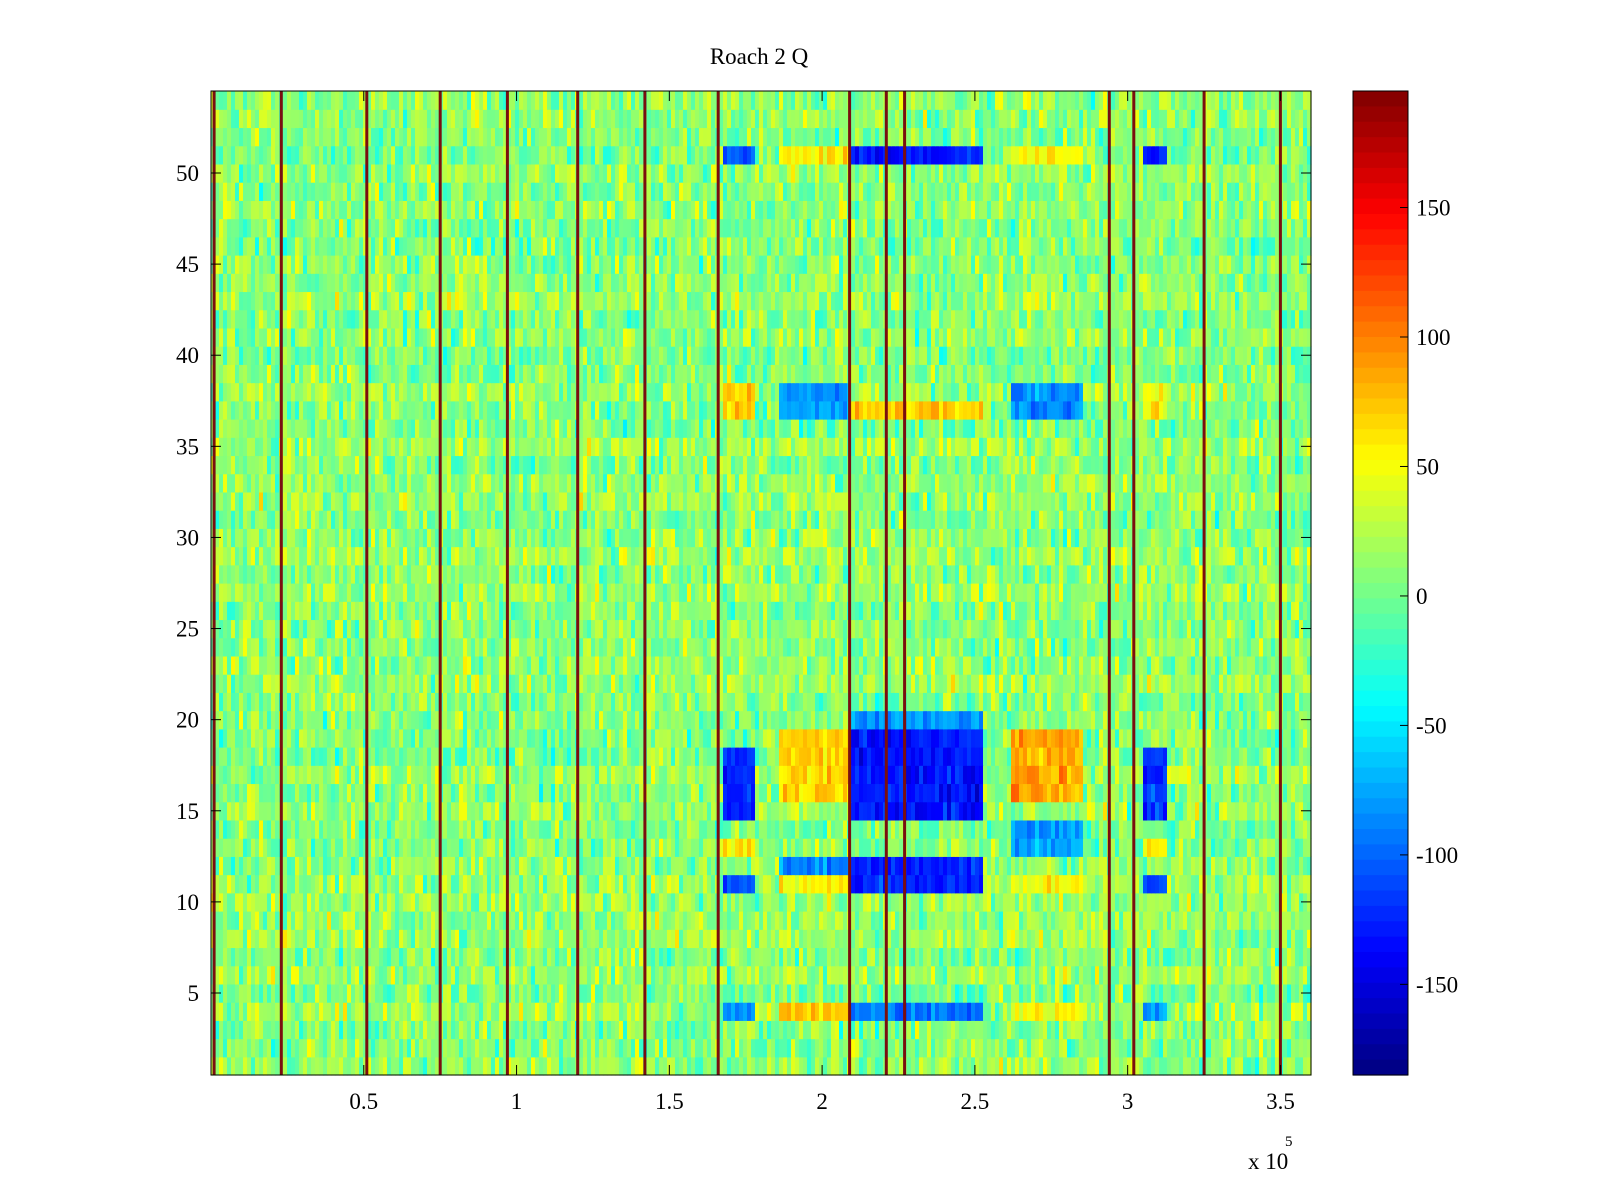 The image size is (1600, 1200). What do you see at coordinates (761, 975) in the screenshot?
I see `heatmap-row` at bounding box center [761, 975].